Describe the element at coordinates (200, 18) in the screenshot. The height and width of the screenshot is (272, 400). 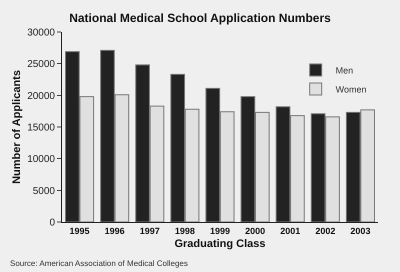
I see `chart-title: National Medical School Application Numbers` at that location.